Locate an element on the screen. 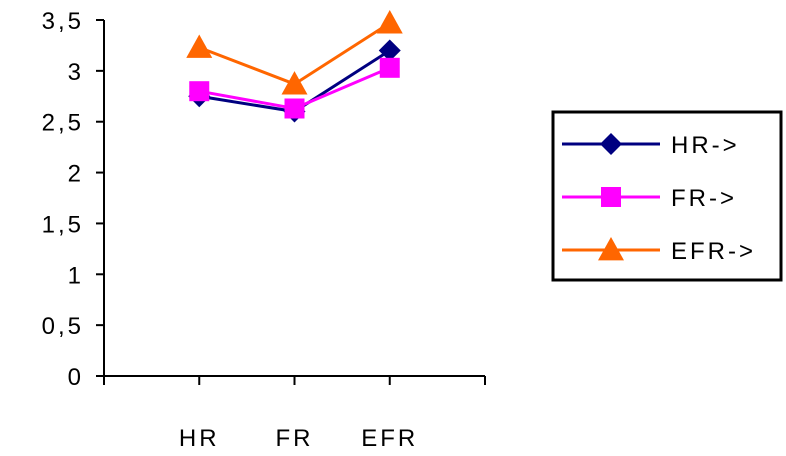  x-tick-label: HR is located at coordinates (199, 438).